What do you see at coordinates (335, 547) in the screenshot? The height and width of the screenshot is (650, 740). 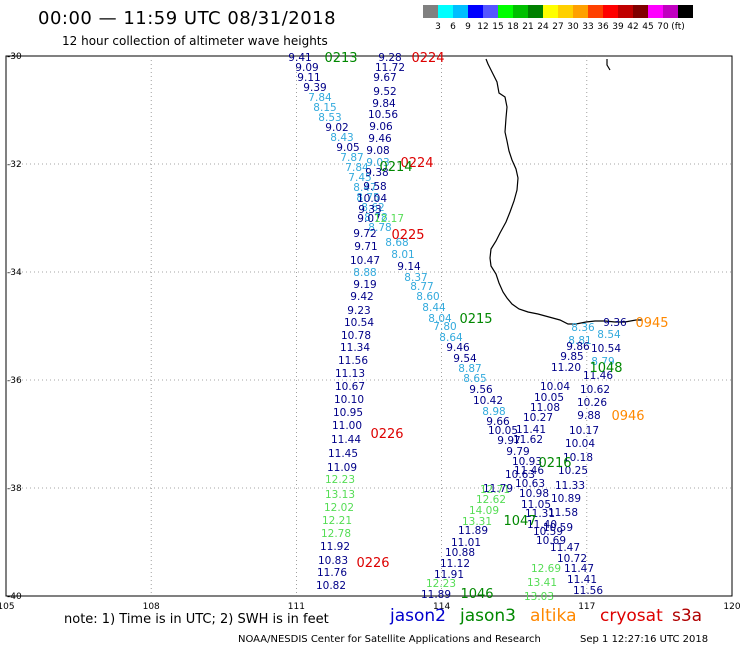 I see `swh-value: 11.92` at bounding box center [335, 547].